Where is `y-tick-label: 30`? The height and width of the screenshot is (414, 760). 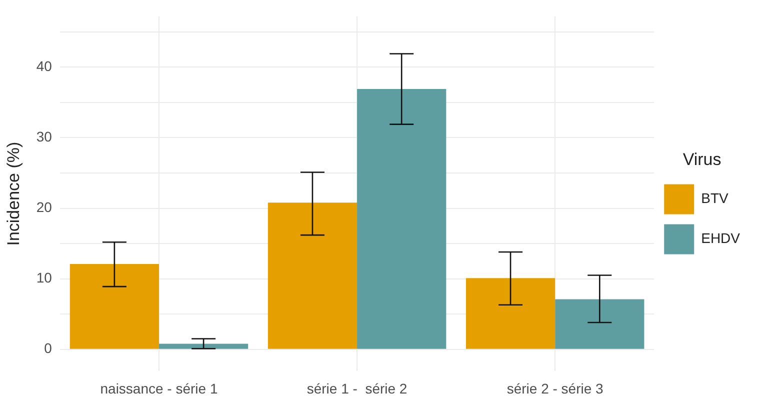 y-tick-label: 30 is located at coordinates (44, 136).